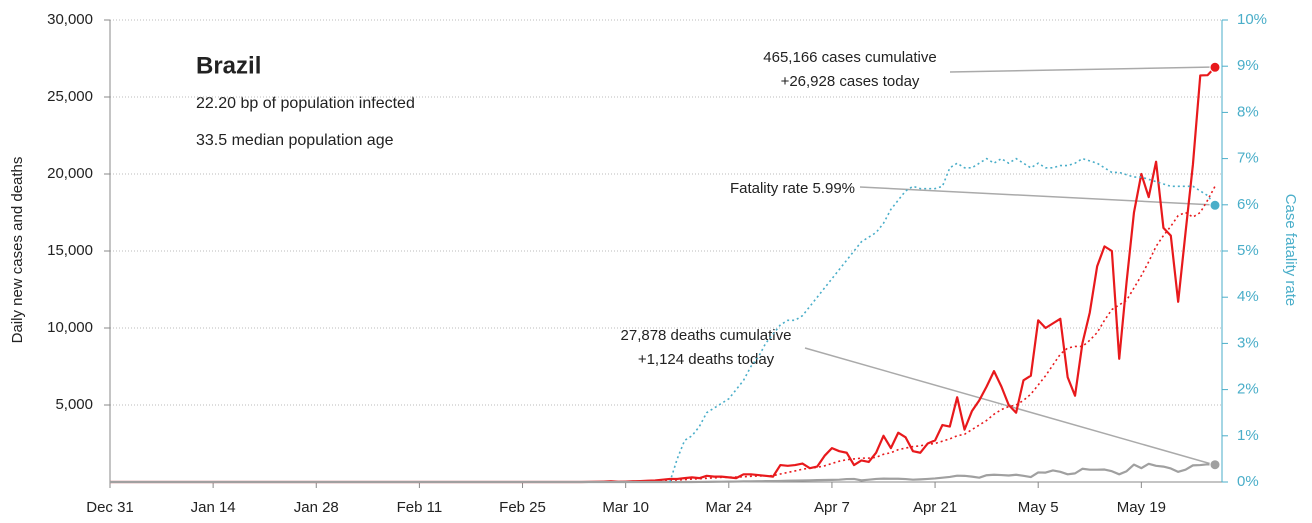  Describe the element at coordinates (1248, 481) in the screenshot. I see `y2-tick-label: 0%` at that location.